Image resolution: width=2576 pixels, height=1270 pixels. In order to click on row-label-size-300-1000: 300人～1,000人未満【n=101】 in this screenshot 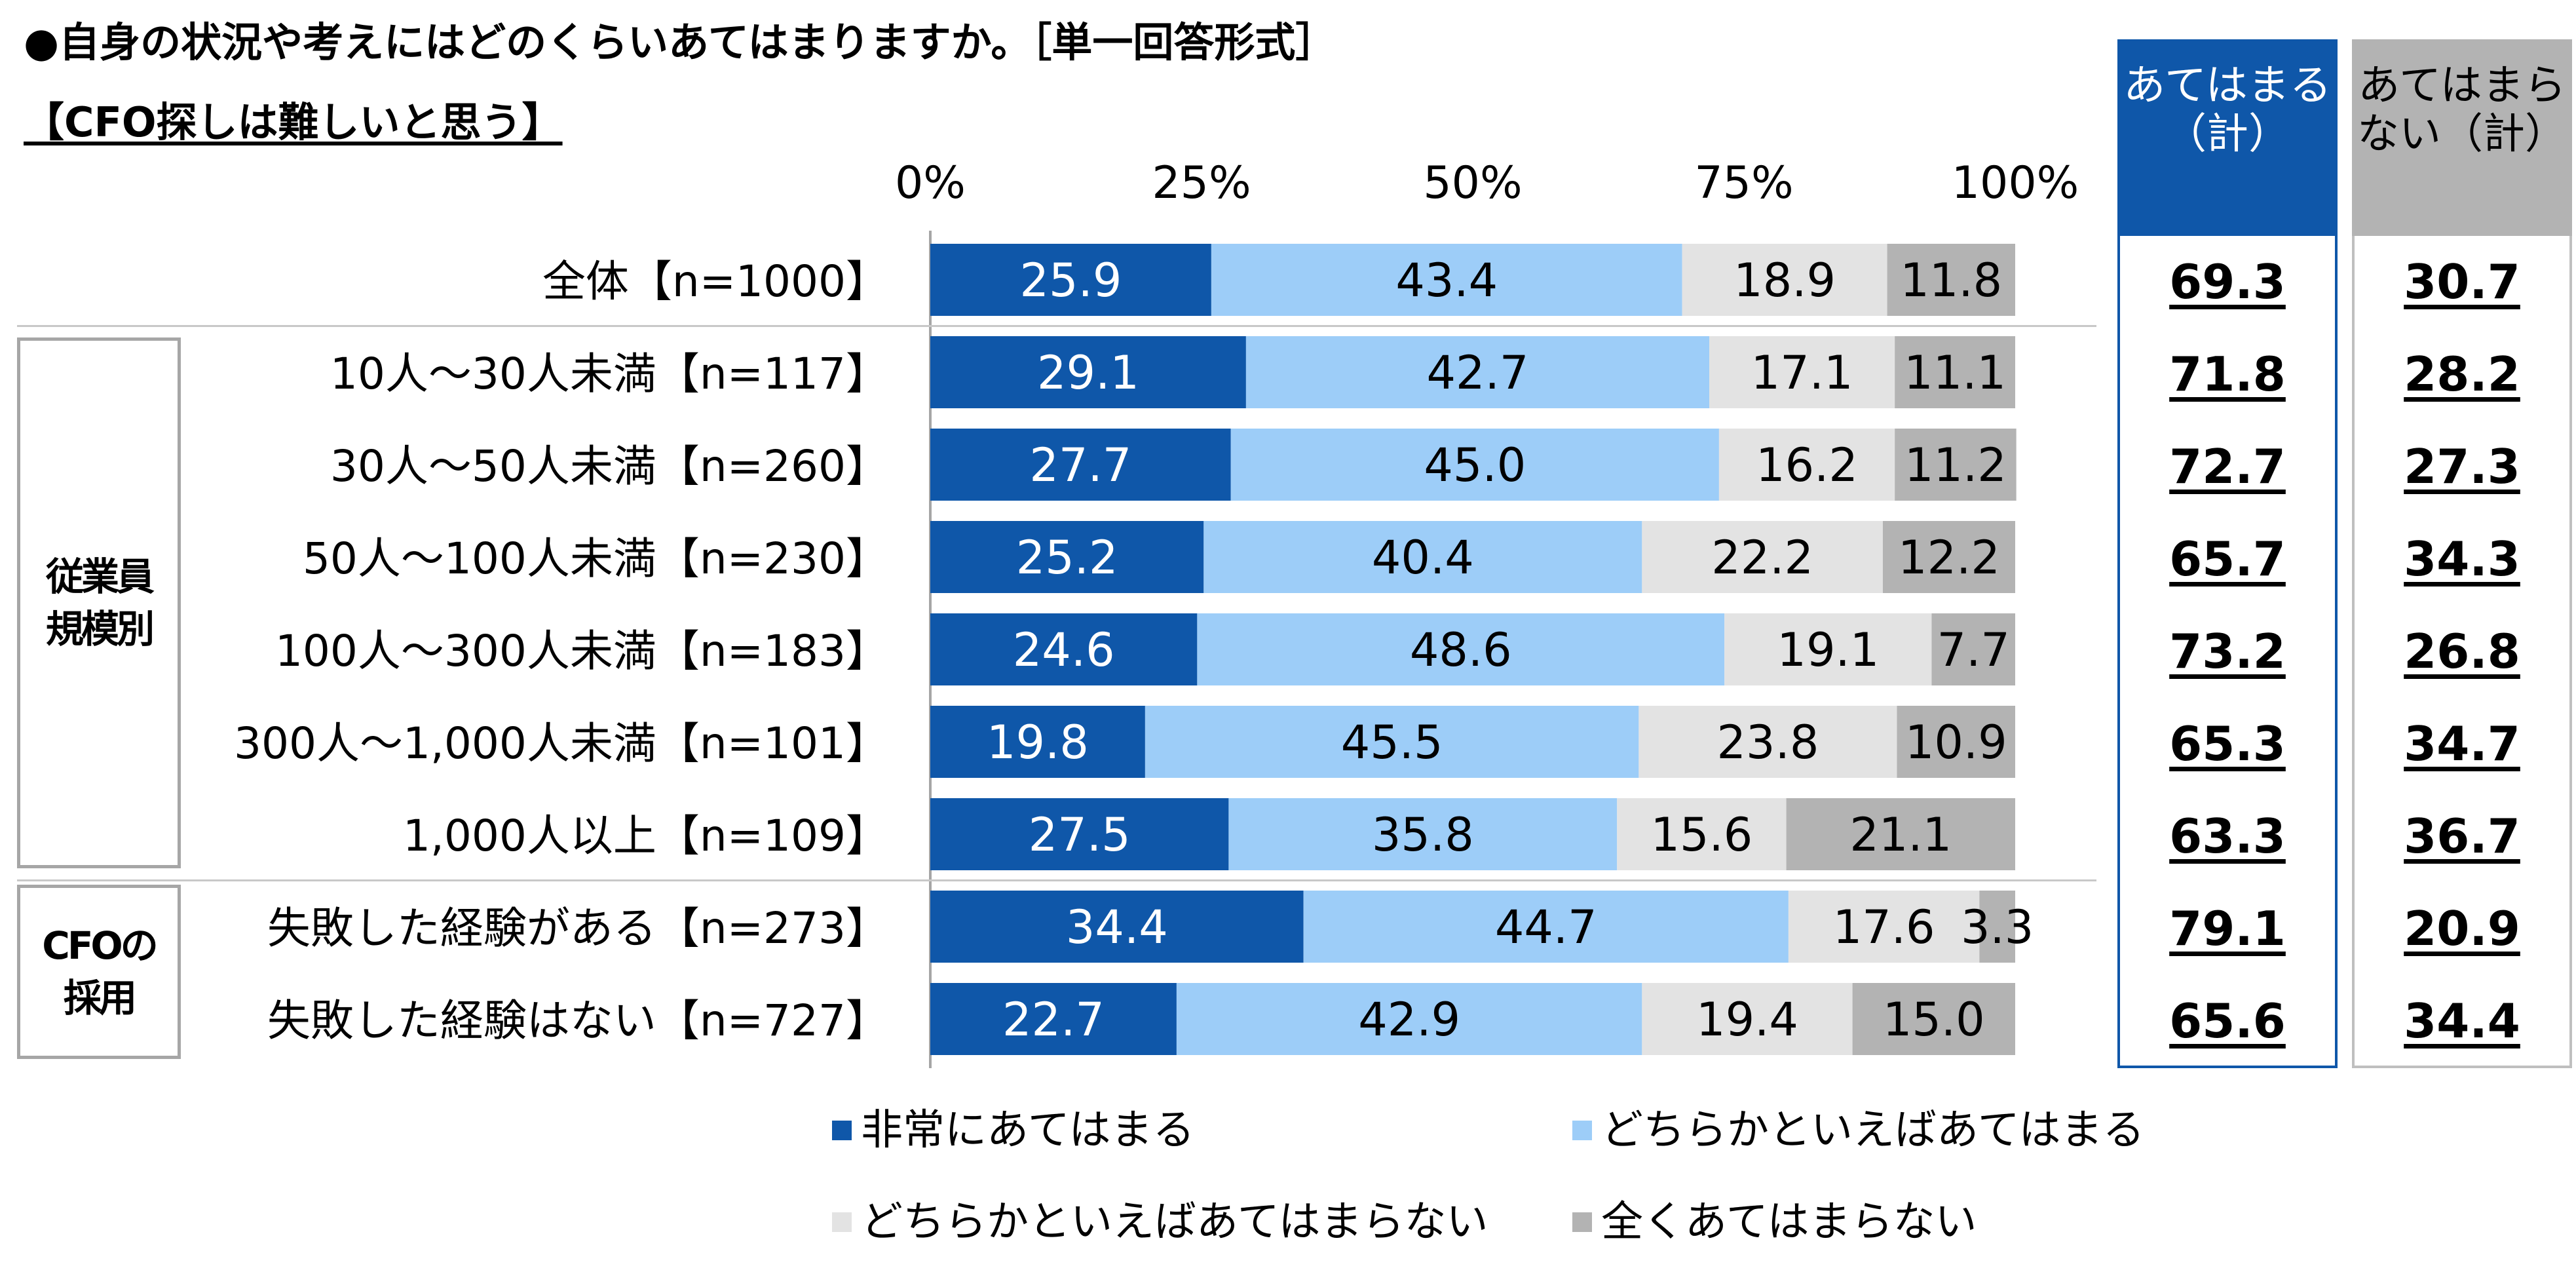, I will do `click(561, 743)`.